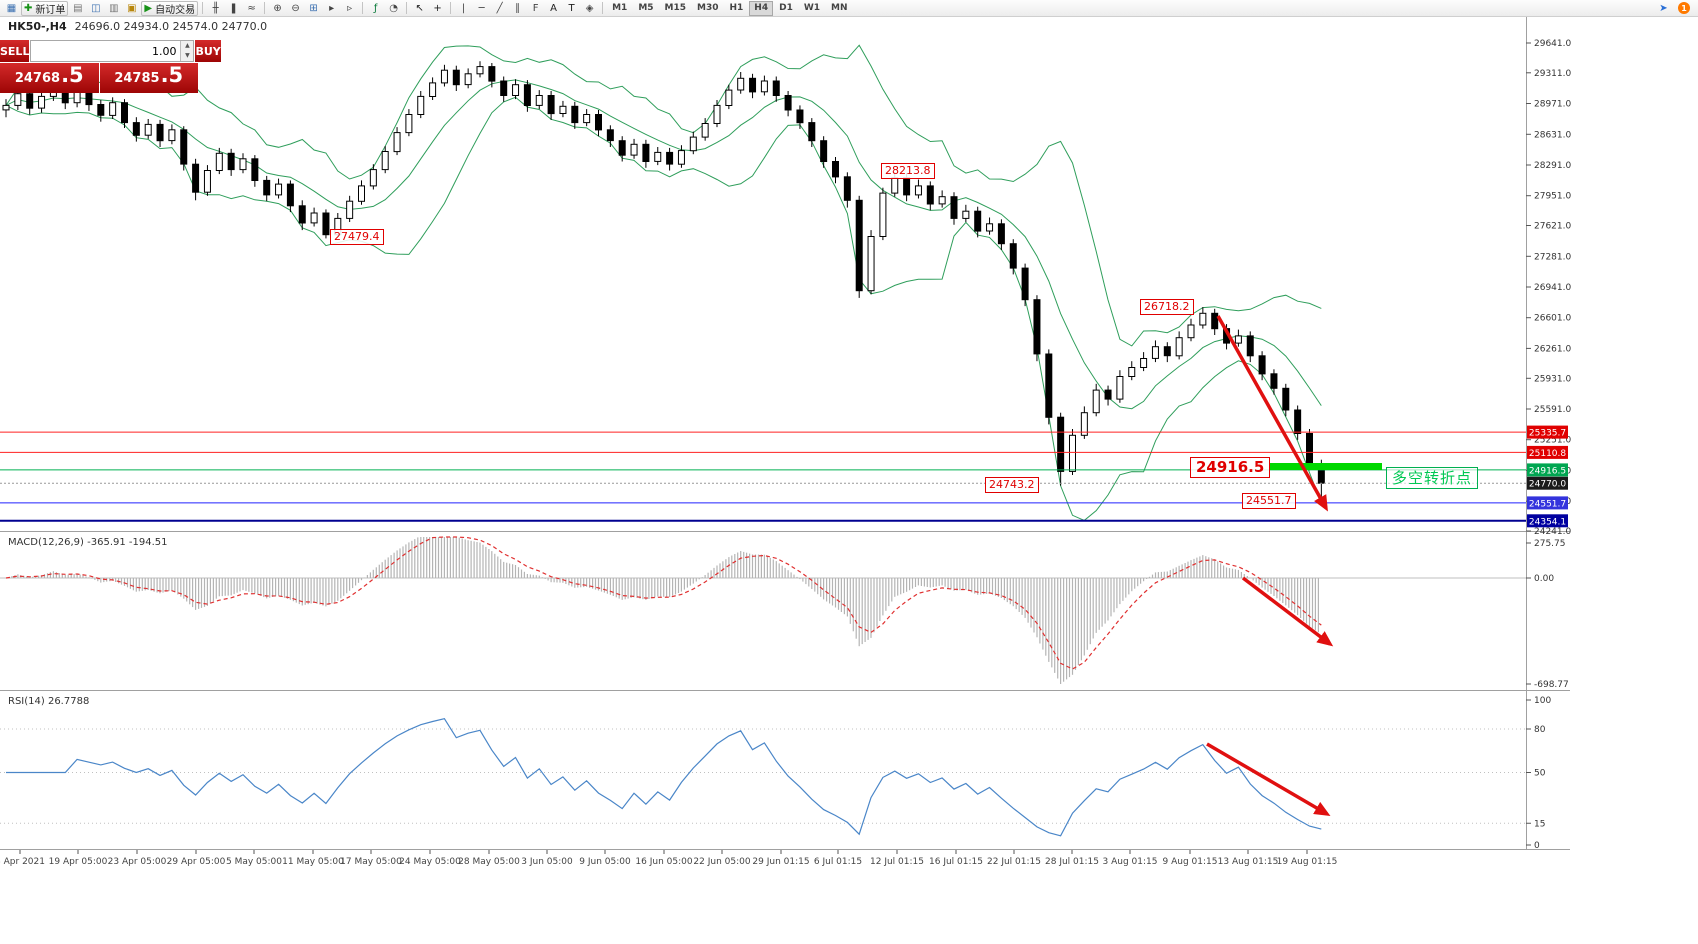 This screenshot has height=944, width=1698. What do you see at coordinates (430, 862) in the screenshot?
I see `time-axis-label: 24 May 05:00` at bounding box center [430, 862].